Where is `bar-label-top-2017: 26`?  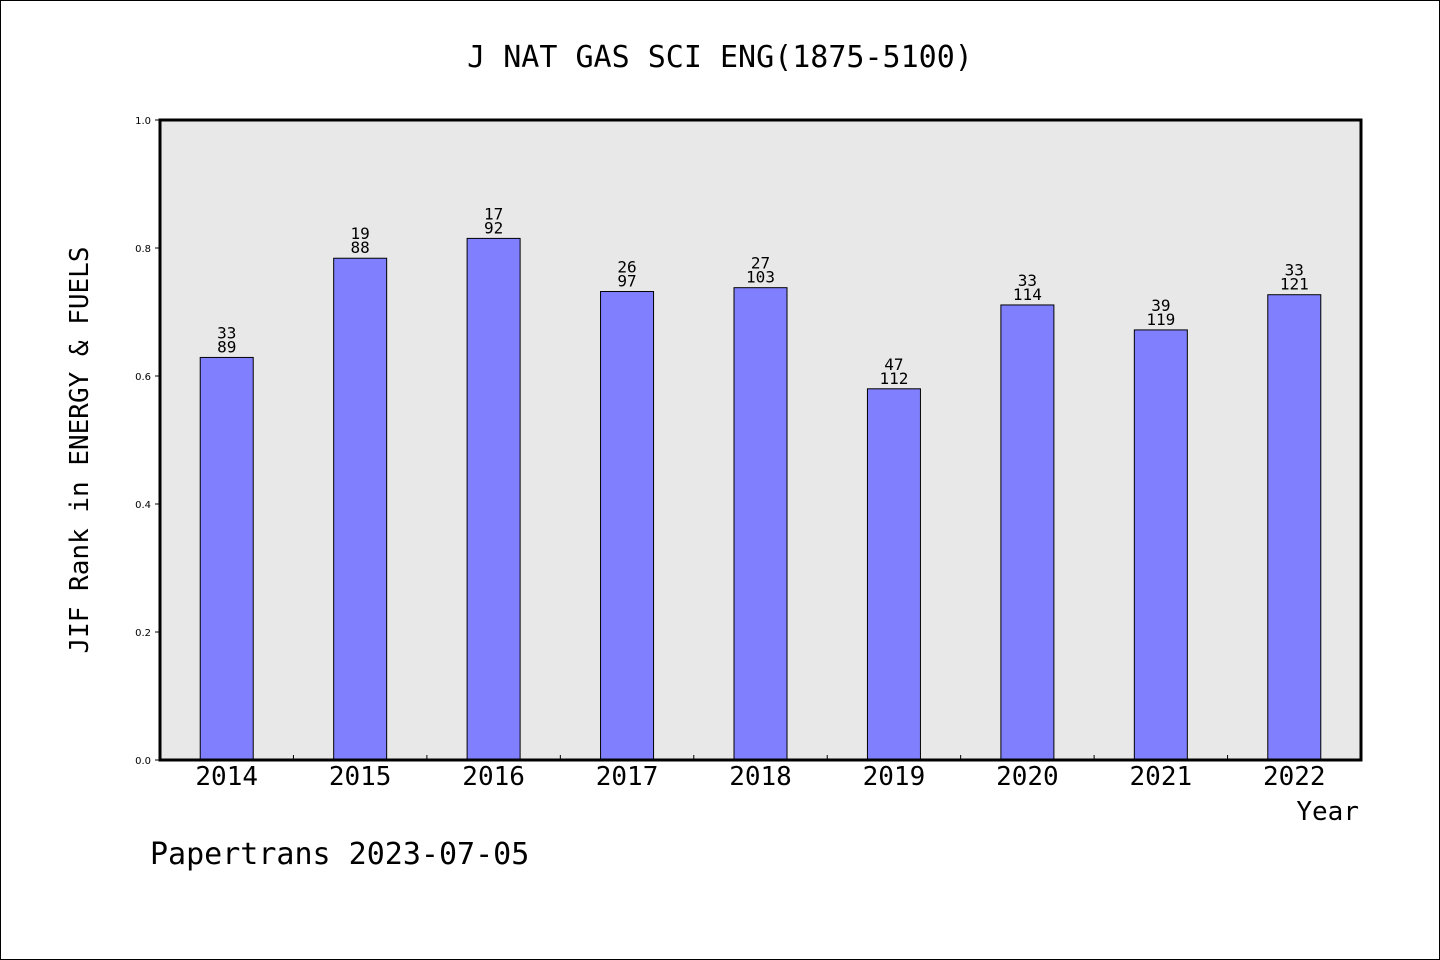 bar-label-top-2017: 26 is located at coordinates (626, 267).